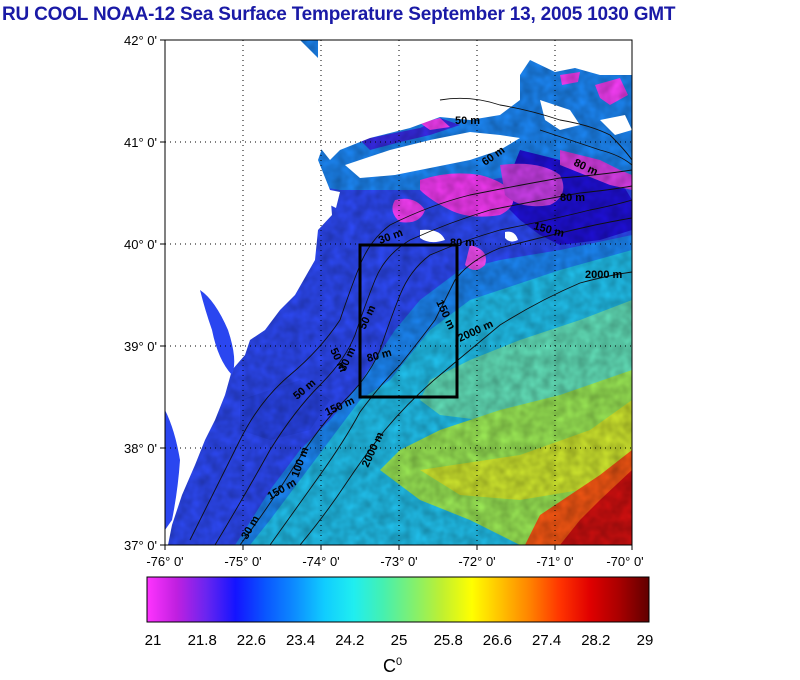 The width and height of the screenshot is (800, 680). Describe the element at coordinates (645, 640) in the screenshot. I see `colorbar-tick-label: 29` at that location.